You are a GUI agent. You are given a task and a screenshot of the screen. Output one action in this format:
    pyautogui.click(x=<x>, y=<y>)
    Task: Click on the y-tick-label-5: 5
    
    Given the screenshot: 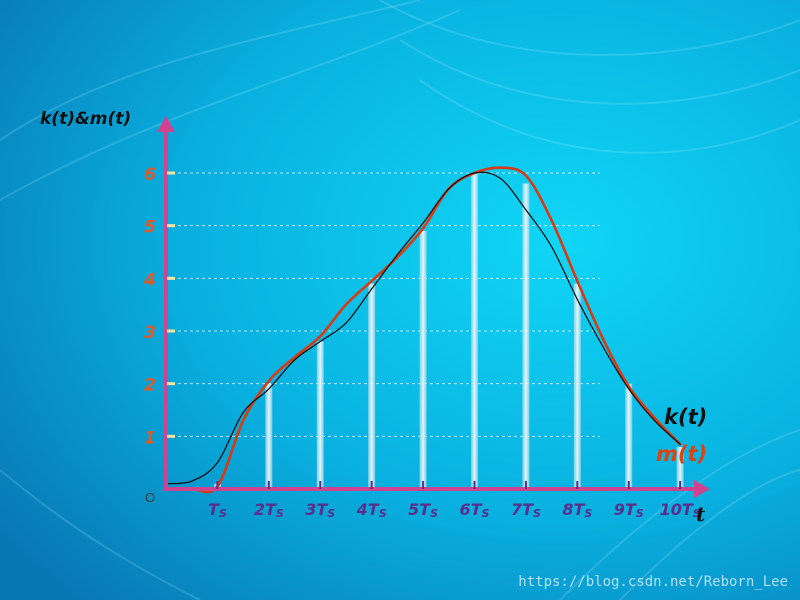 What is the action you would take?
    pyautogui.click(x=150, y=228)
    